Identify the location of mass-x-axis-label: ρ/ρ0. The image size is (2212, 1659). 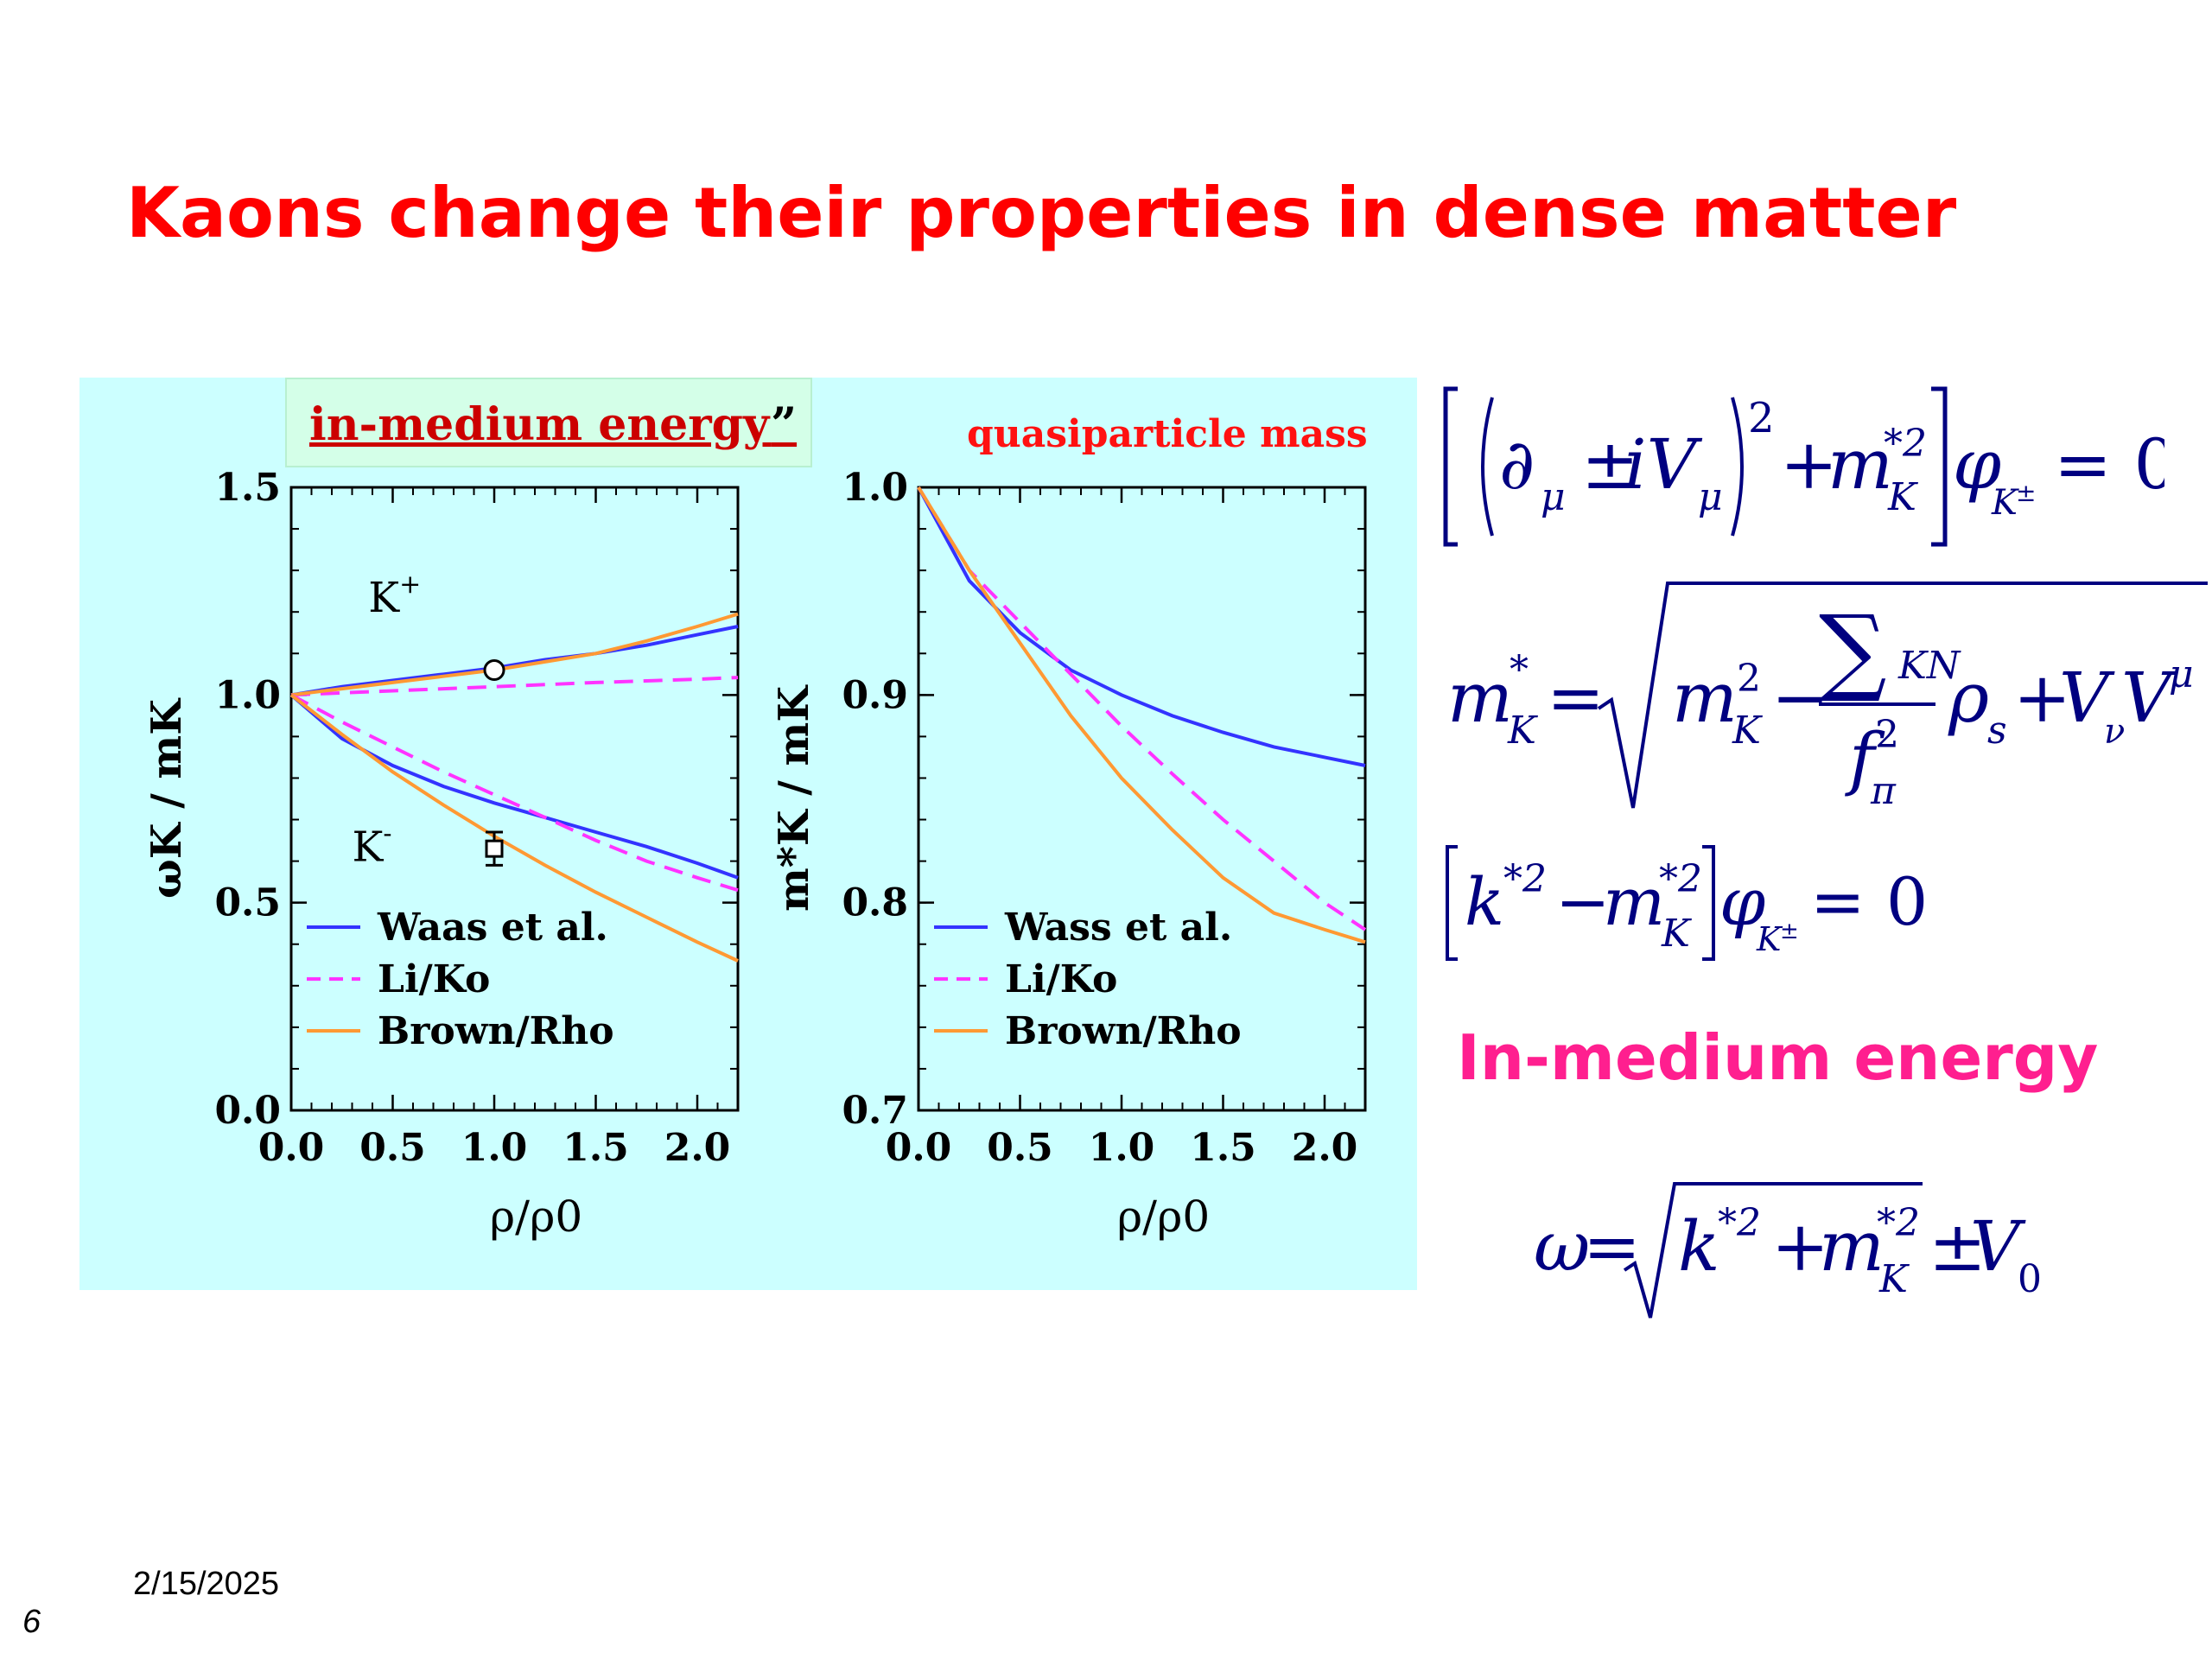
(1163, 1217).